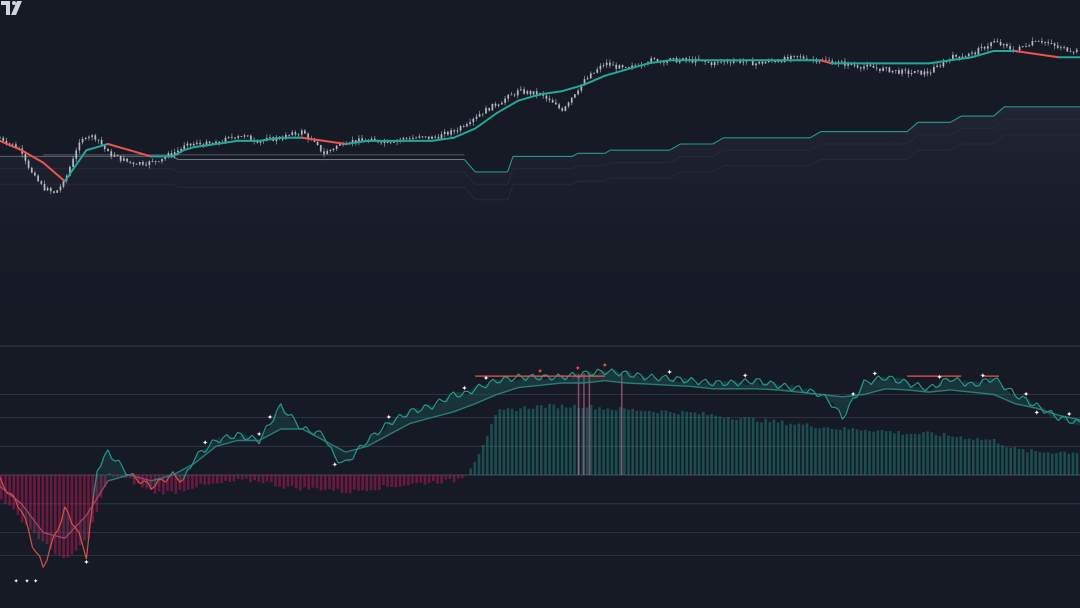 The width and height of the screenshot is (1080, 608). Describe the element at coordinates (670, 372) in the screenshot. I see `peak-marker: ✦` at that location.